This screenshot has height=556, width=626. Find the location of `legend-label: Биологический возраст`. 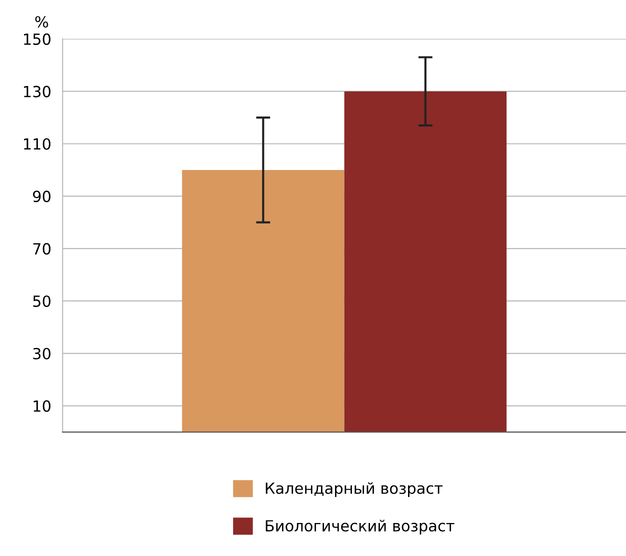

legend-label: Биологический возраст is located at coordinates (360, 527).